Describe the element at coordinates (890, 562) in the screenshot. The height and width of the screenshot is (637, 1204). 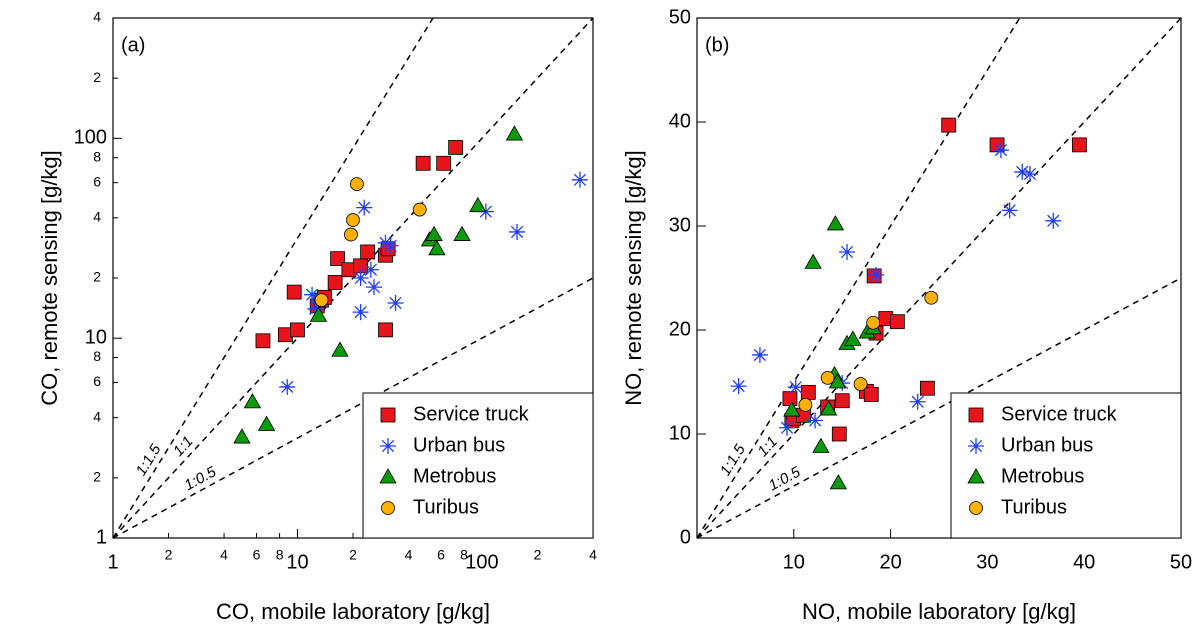
I see `x-tick-label: 20` at that location.